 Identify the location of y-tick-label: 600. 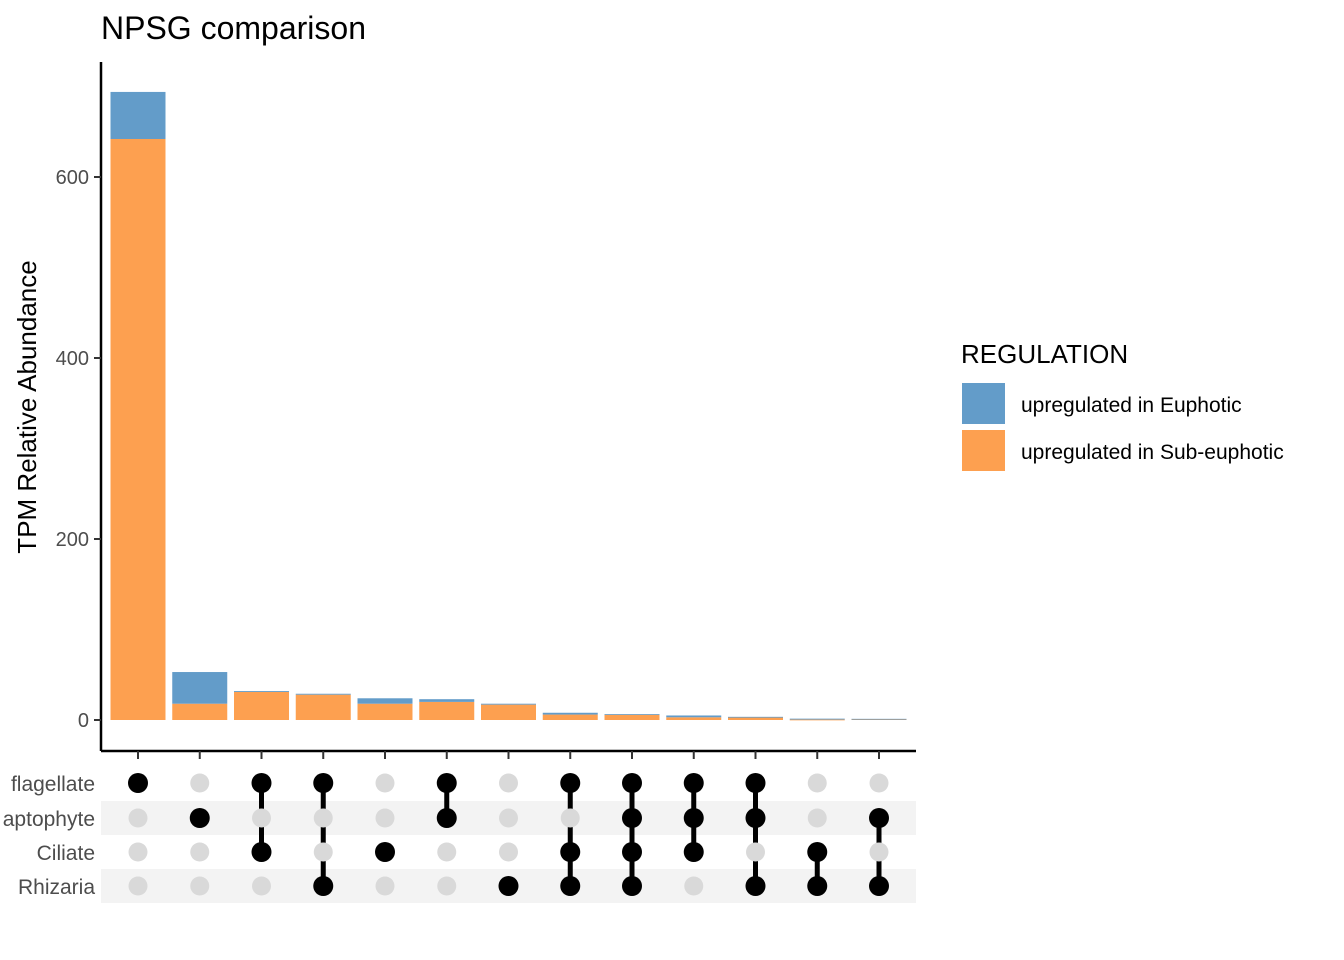
(72, 178).